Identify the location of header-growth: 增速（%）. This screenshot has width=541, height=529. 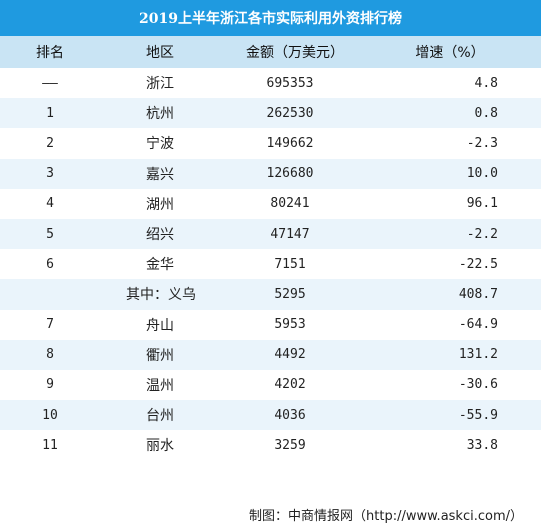
(450, 53).